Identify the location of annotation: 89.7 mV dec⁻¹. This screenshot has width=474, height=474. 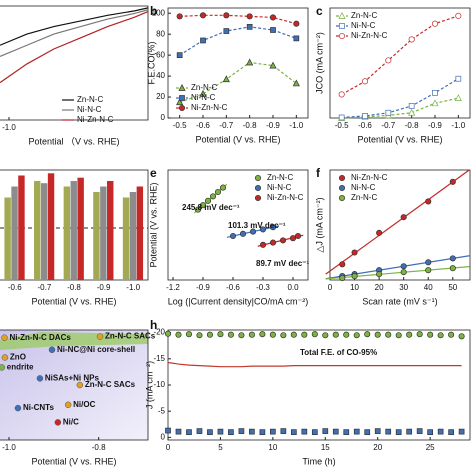
(282, 263).